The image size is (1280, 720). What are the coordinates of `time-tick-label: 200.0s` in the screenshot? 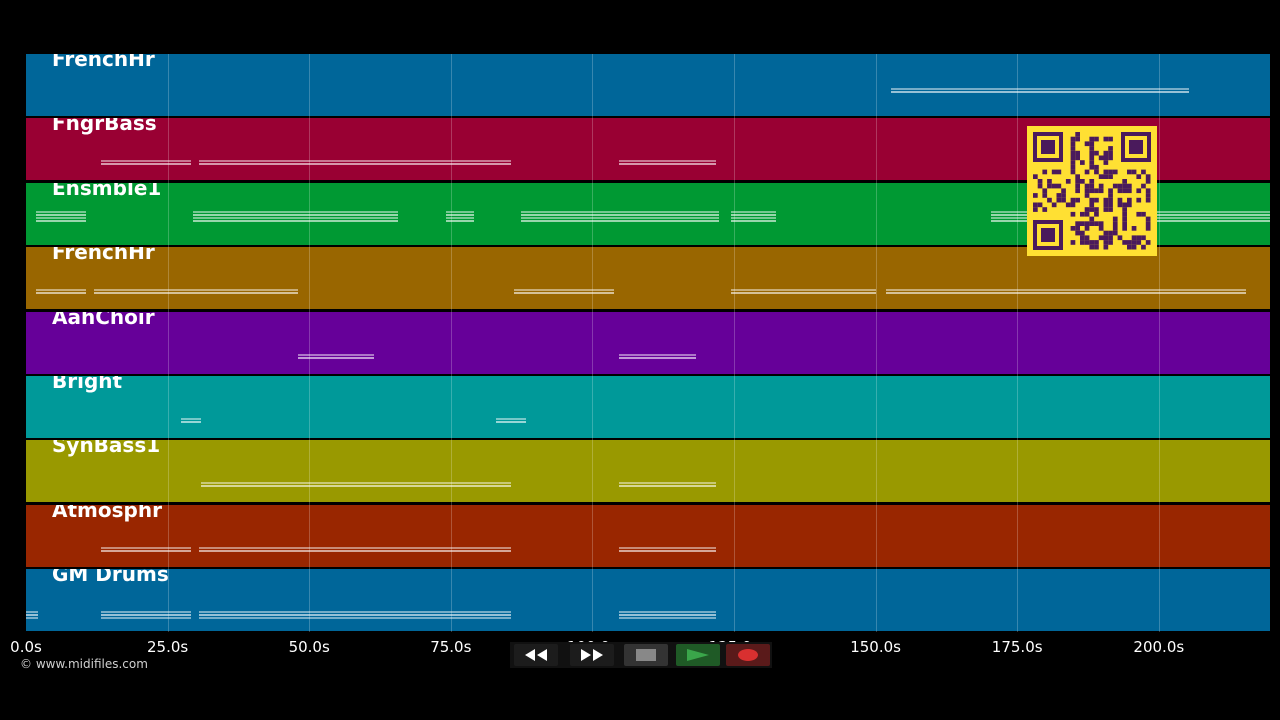 It's located at (1159, 647).